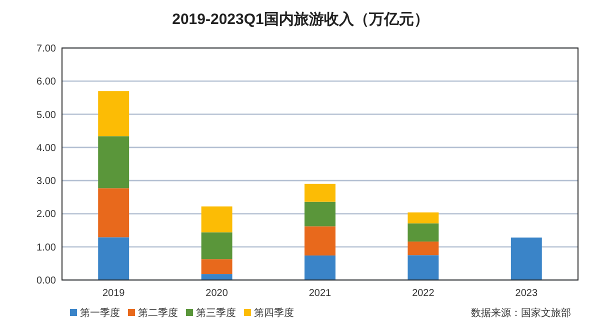  Describe the element at coordinates (46, 248) in the screenshot. I see `y-tick-label: 1.00` at that location.